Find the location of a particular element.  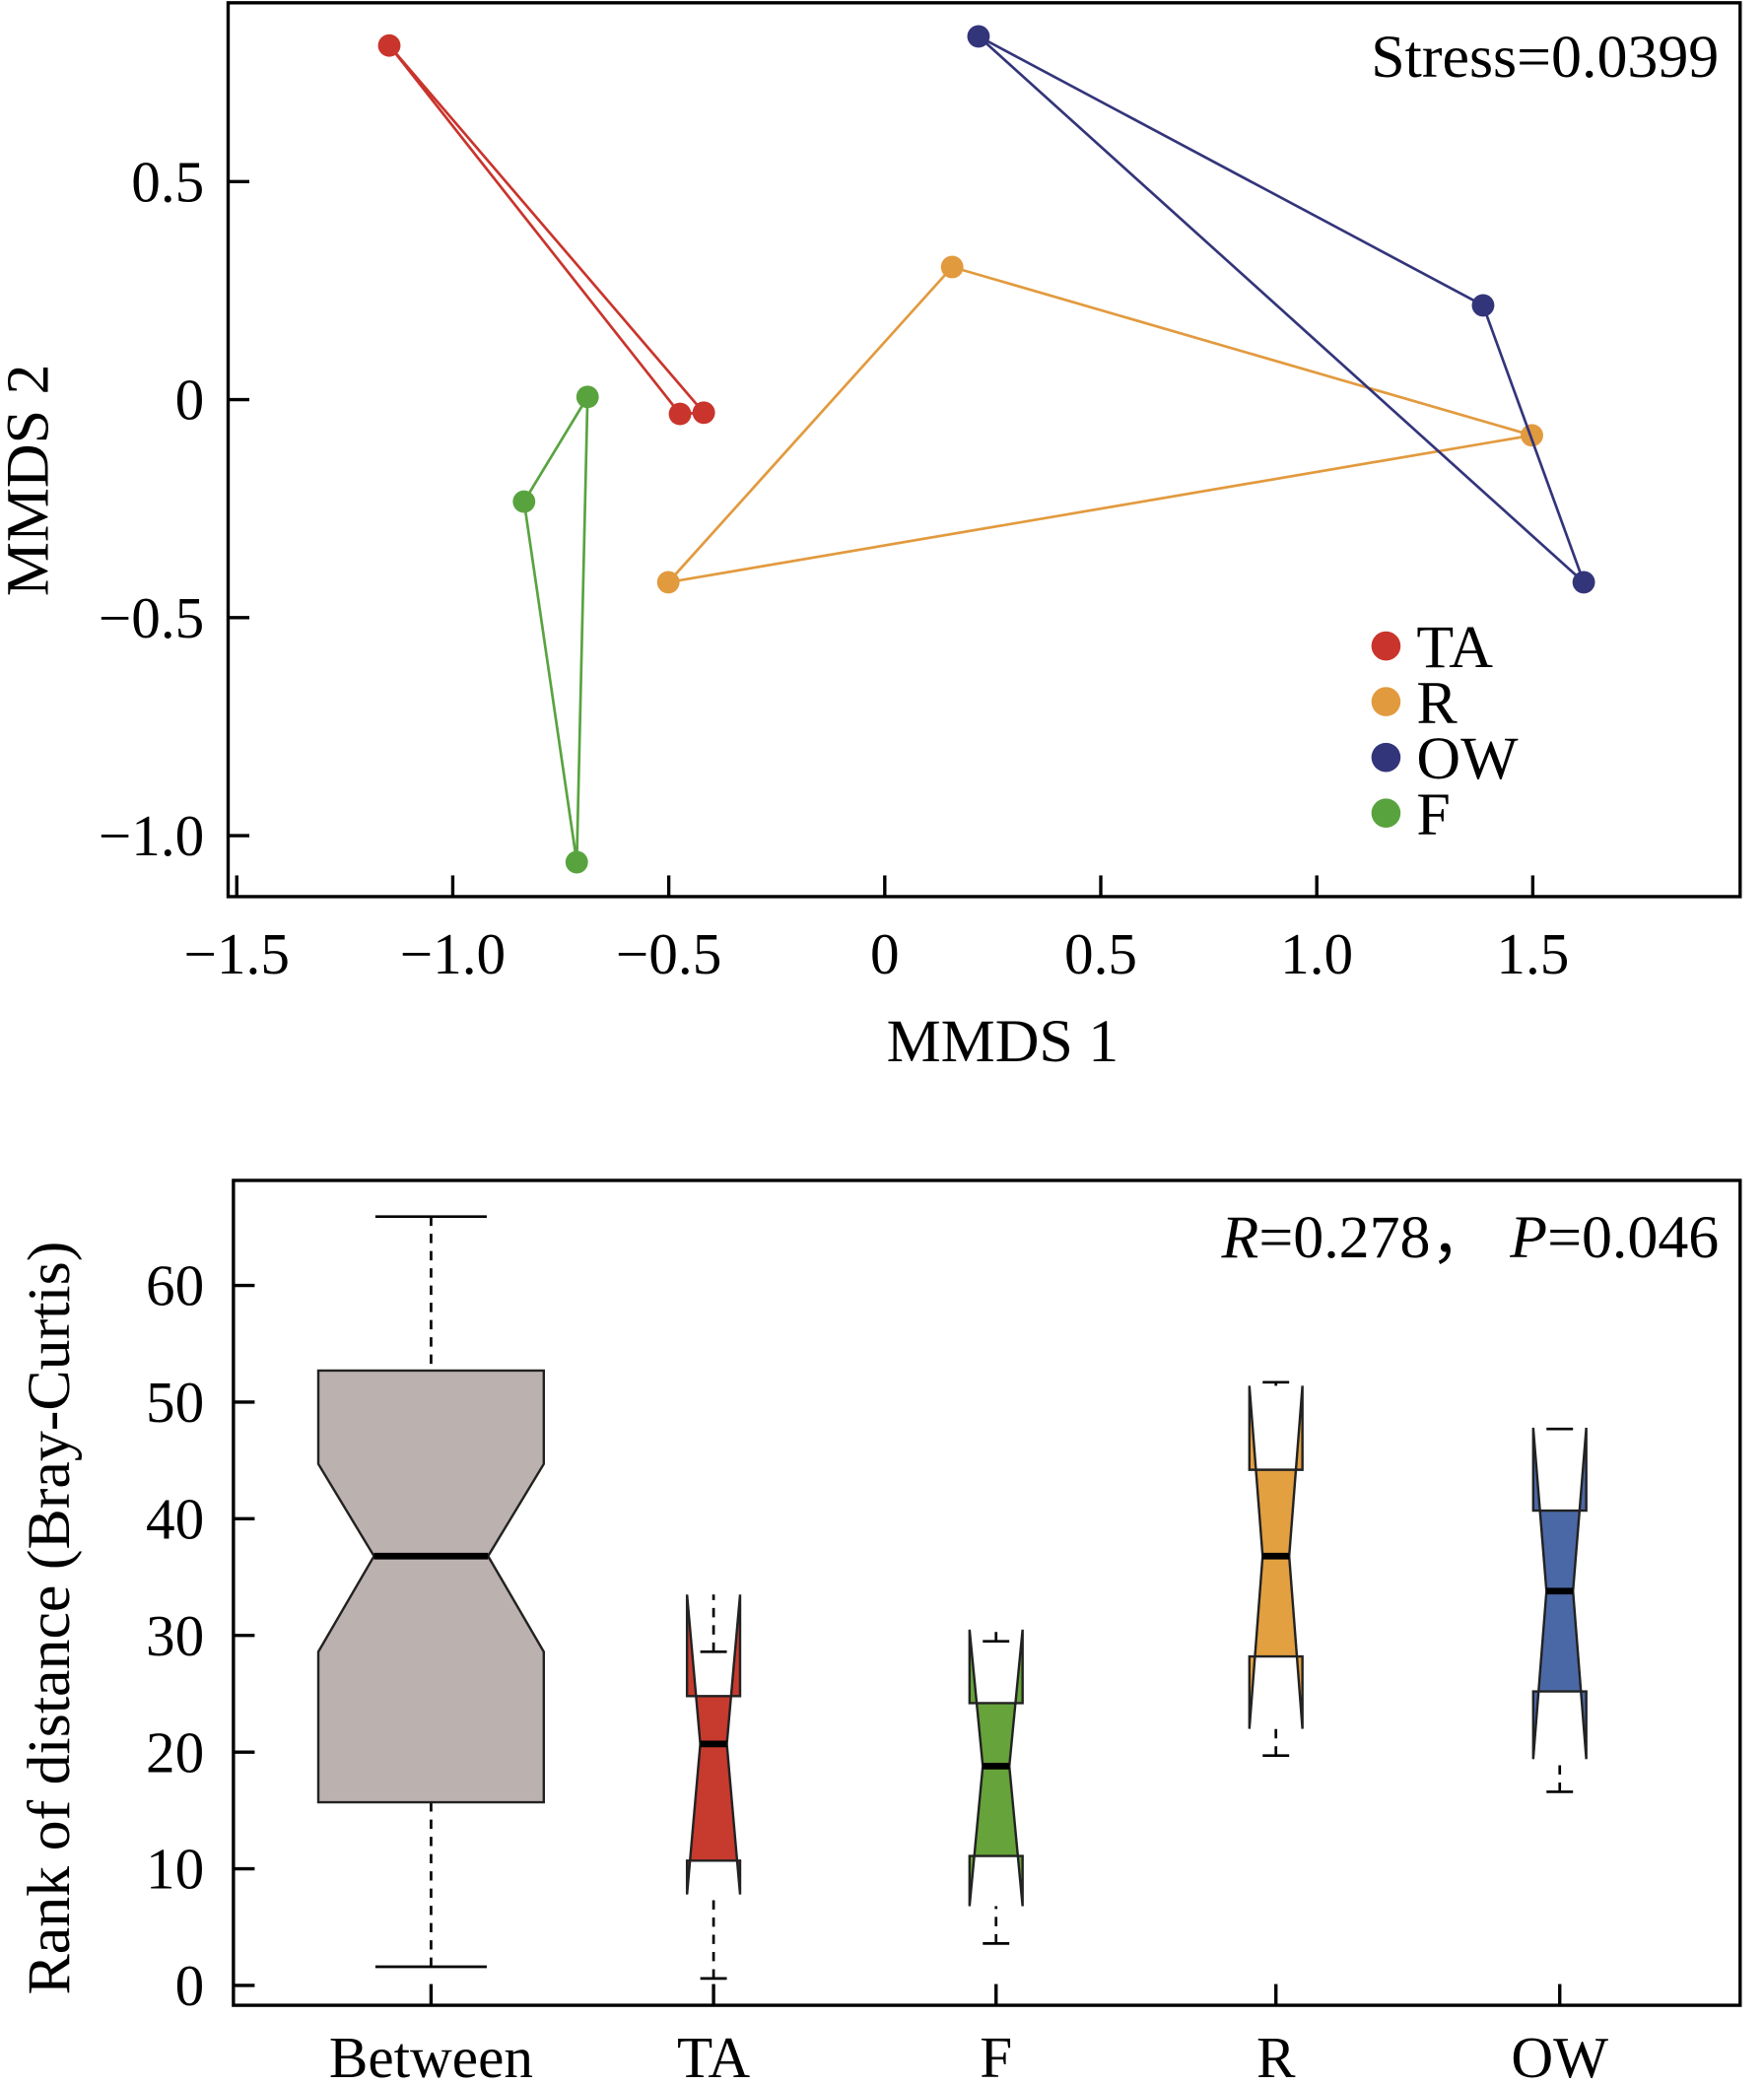

y-tick-label: 50 is located at coordinates (175, 1402).